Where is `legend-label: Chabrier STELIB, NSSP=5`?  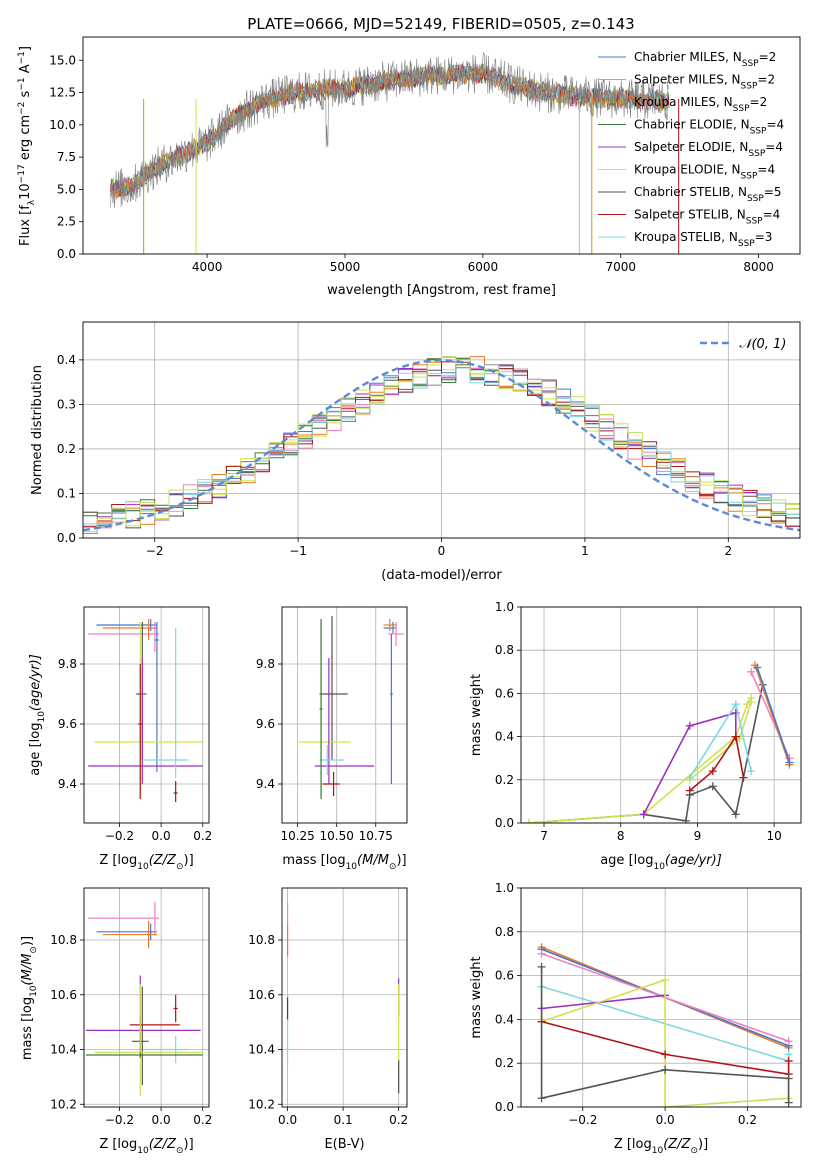 legend-label: Chabrier STELIB, NSSP=5 is located at coordinates (708, 194).